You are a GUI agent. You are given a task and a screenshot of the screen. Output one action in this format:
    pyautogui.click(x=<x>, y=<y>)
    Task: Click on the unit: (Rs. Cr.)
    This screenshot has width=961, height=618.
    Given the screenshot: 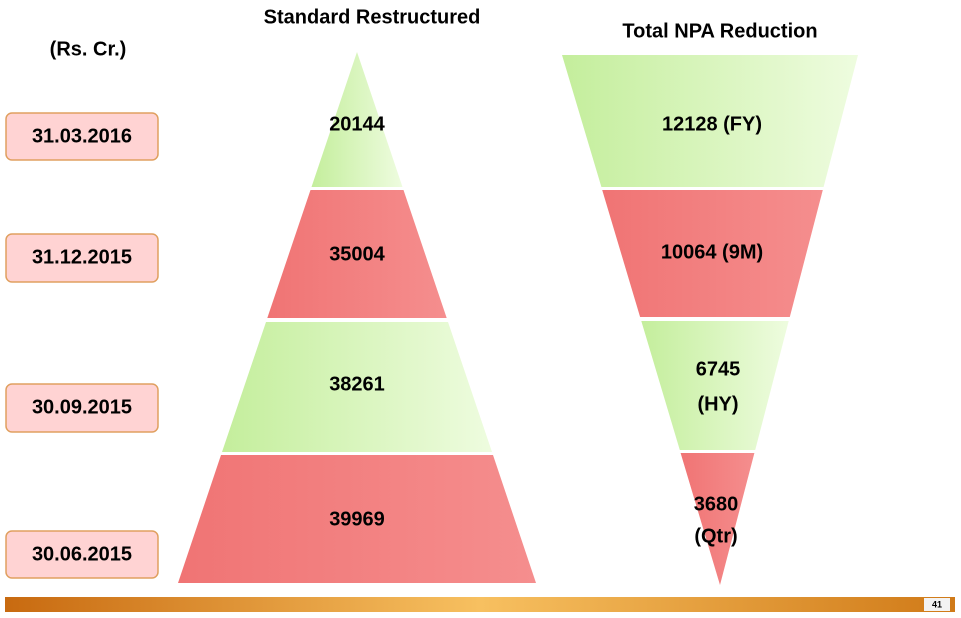 What is the action you would take?
    pyautogui.click(x=88, y=49)
    